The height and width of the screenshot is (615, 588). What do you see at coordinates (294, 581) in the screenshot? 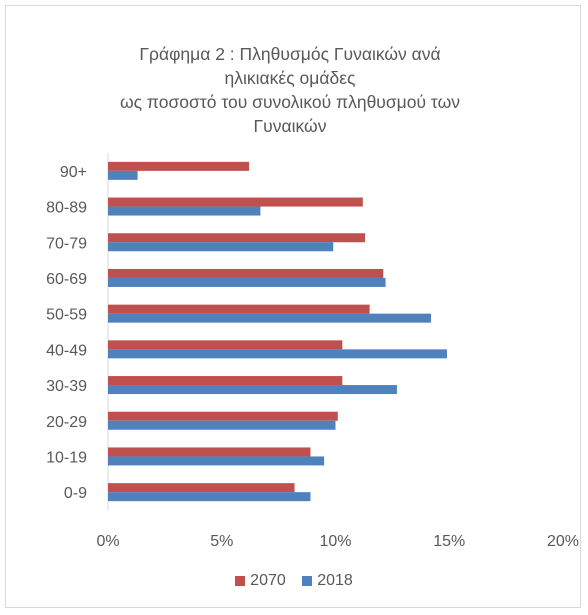
I see `chart-legend: 2070 2018` at bounding box center [294, 581].